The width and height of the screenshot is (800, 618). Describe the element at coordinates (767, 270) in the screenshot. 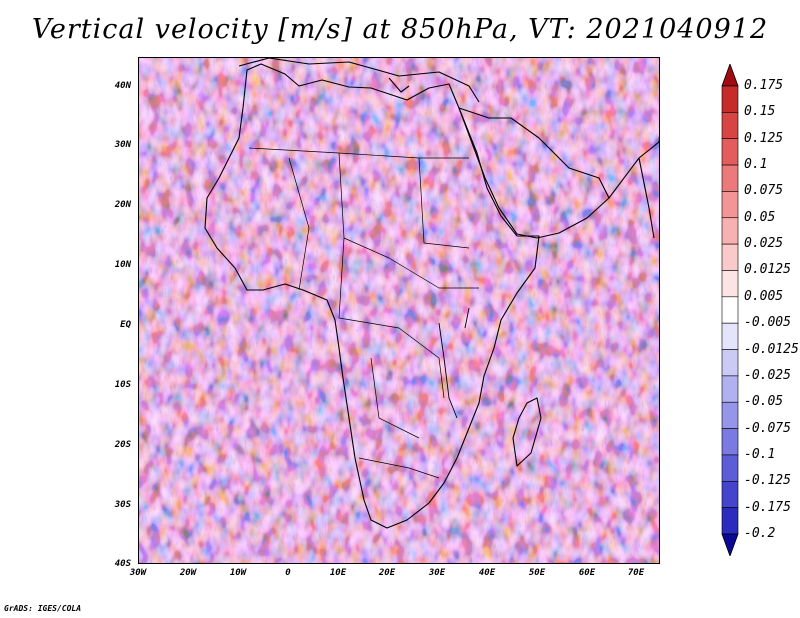

I see `colorbar-label: 0.0125` at that location.